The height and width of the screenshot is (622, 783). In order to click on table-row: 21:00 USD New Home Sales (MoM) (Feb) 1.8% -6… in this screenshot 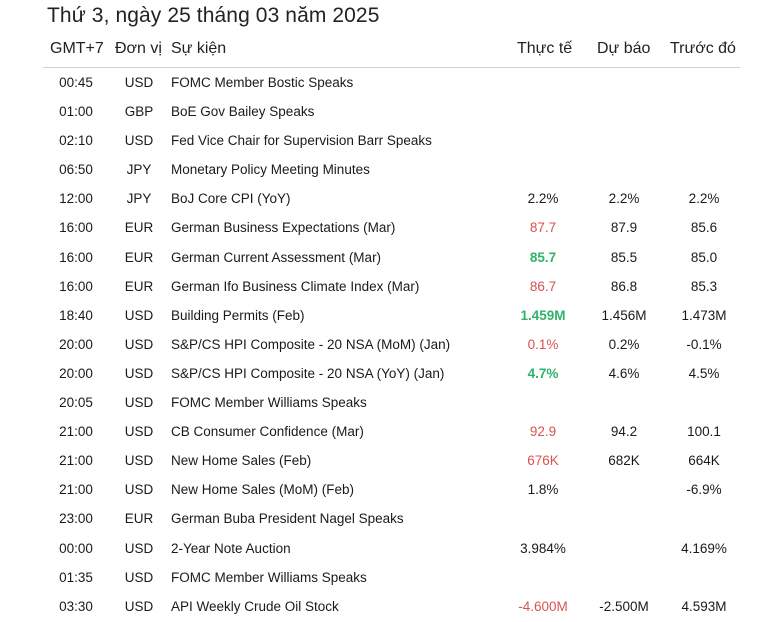, I will do `click(391, 490)`.